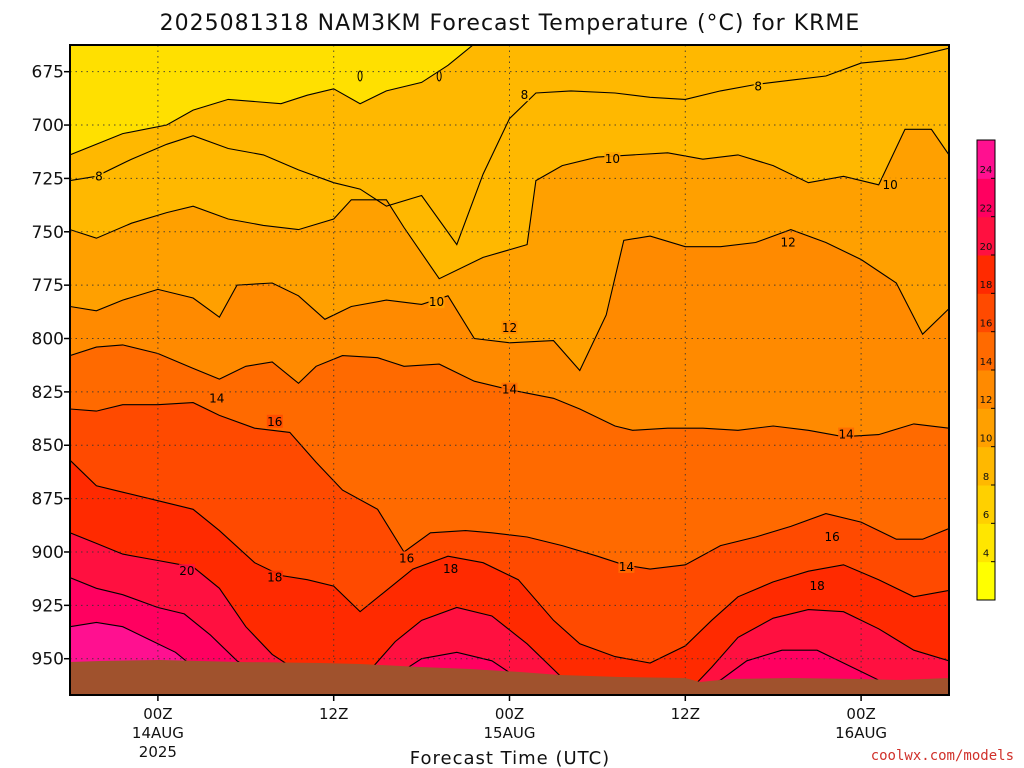 The width and height of the screenshot is (1024, 768). What do you see at coordinates (48, 233) in the screenshot?
I see `y-tick-label: 750` at bounding box center [48, 233].